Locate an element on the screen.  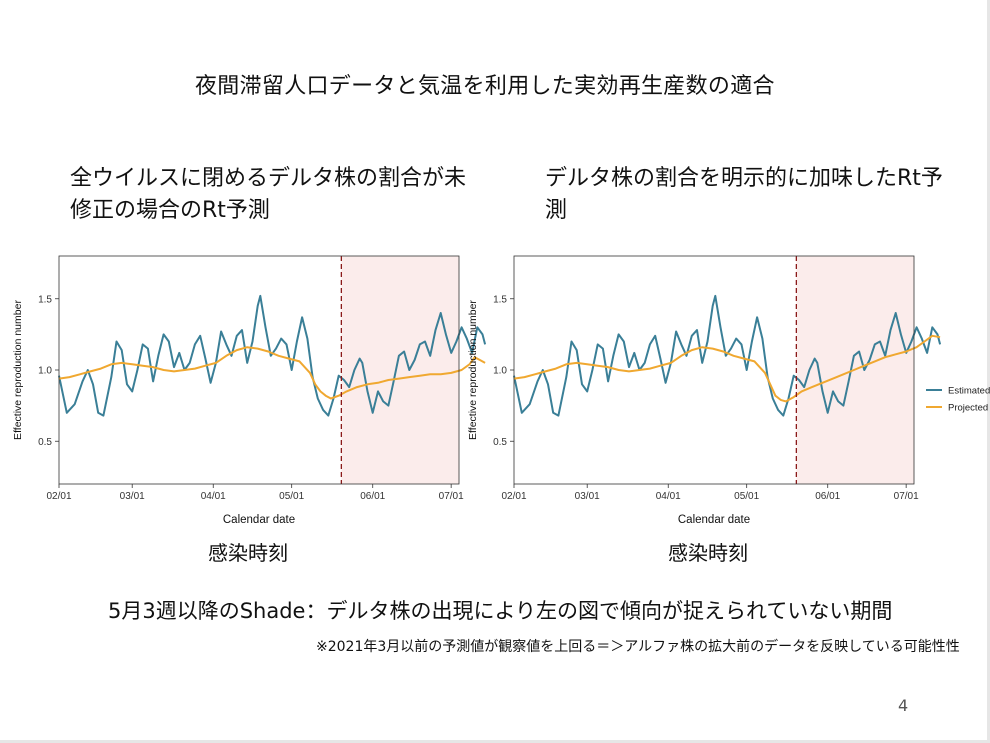
slide-title: 夜間滞留人口データと気温を利用した実効再生産数の適合 is located at coordinates (485, 86).